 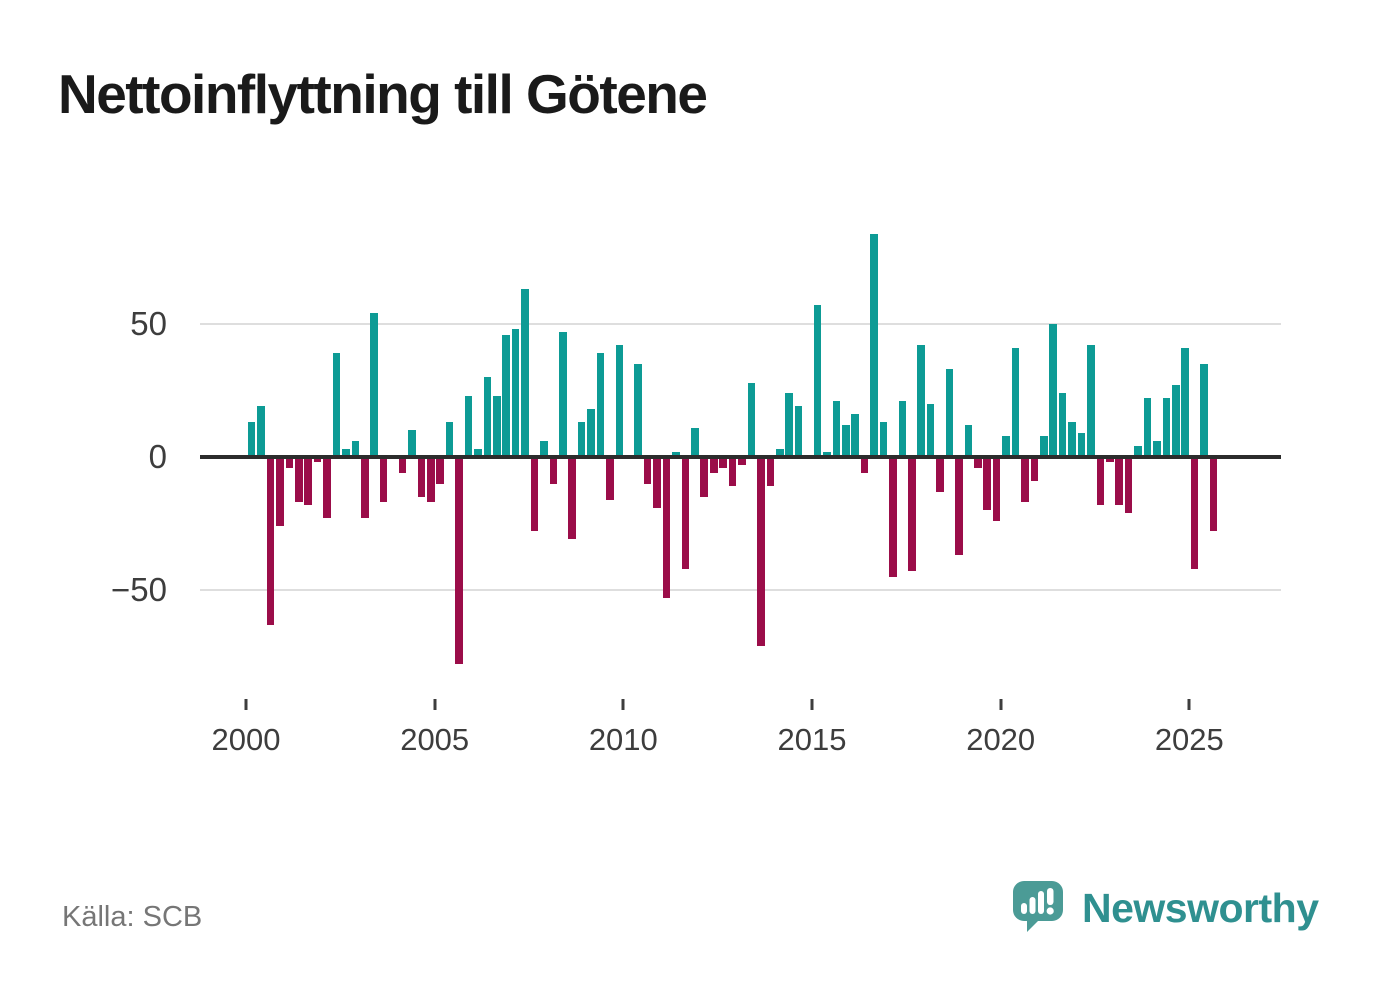 I want to click on bar-2019Q2, so click(x=977, y=462).